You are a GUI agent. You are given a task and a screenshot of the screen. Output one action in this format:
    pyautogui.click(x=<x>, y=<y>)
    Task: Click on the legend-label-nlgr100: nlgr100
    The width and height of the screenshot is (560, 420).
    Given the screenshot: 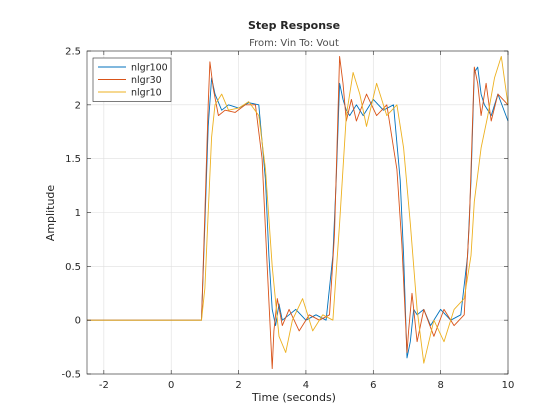 What is the action you would take?
    pyautogui.click(x=149, y=68)
    